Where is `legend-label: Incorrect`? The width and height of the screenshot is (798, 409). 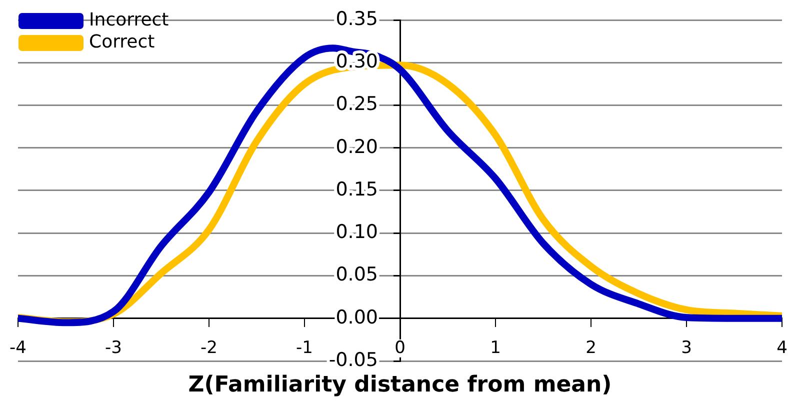 legend-label: Incorrect is located at coordinates (129, 20).